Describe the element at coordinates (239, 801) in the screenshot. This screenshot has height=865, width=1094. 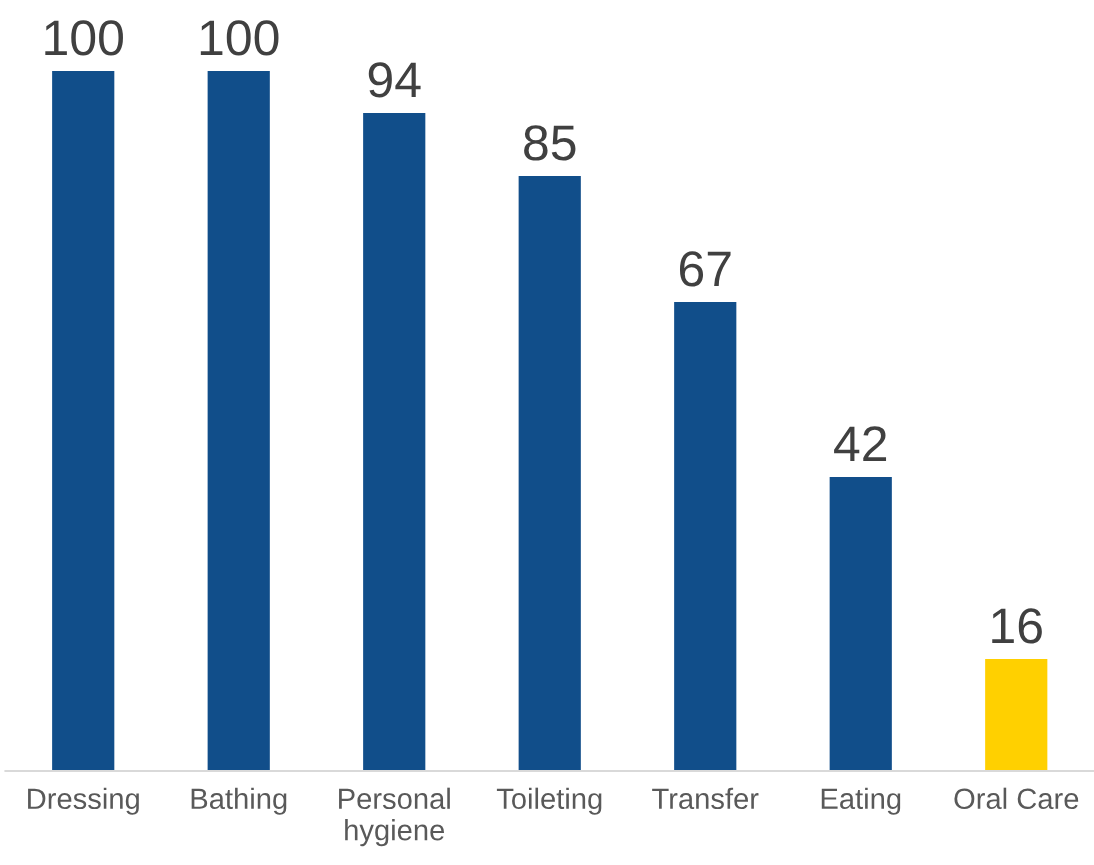
I see `x-tick-label: Bathing` at that location.